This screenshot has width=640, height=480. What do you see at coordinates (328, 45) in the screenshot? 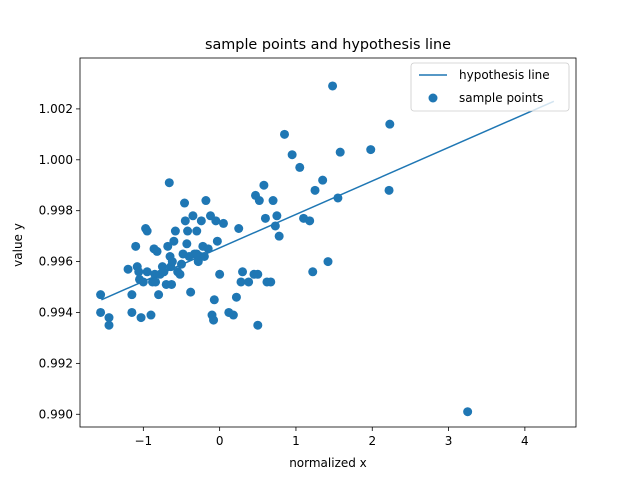
I see `chart-title: sample points and hypothesis line` at bounding box center [328, 45].